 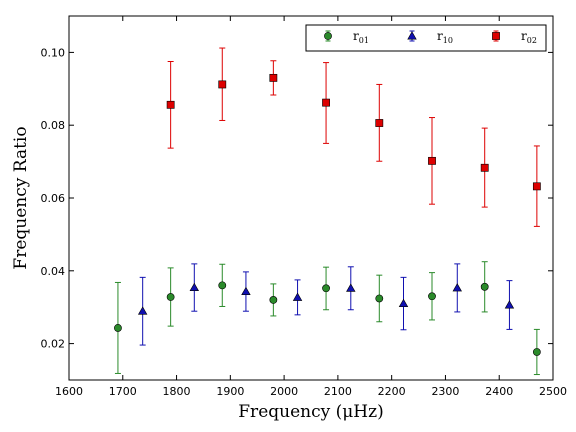 What do you see at coordinates (69, 391) in the screenshot?
I see `x-tick-label: 1600` at bounding box center [69, 391].